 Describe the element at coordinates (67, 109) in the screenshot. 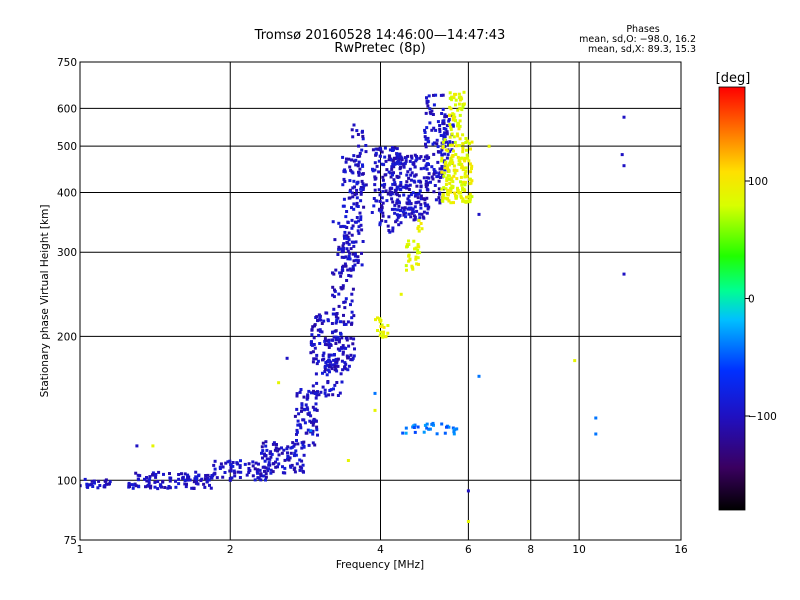

I see `y-tick-label: 600` at that location.